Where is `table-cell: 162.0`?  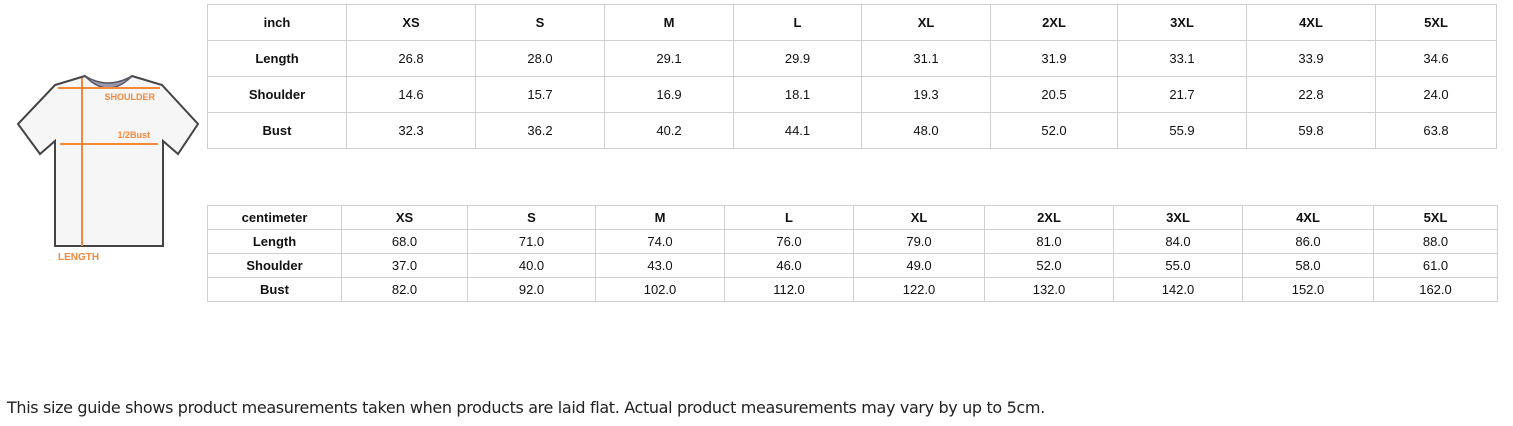
table-cell: 162.0 is located at coordinates (1435, 289).